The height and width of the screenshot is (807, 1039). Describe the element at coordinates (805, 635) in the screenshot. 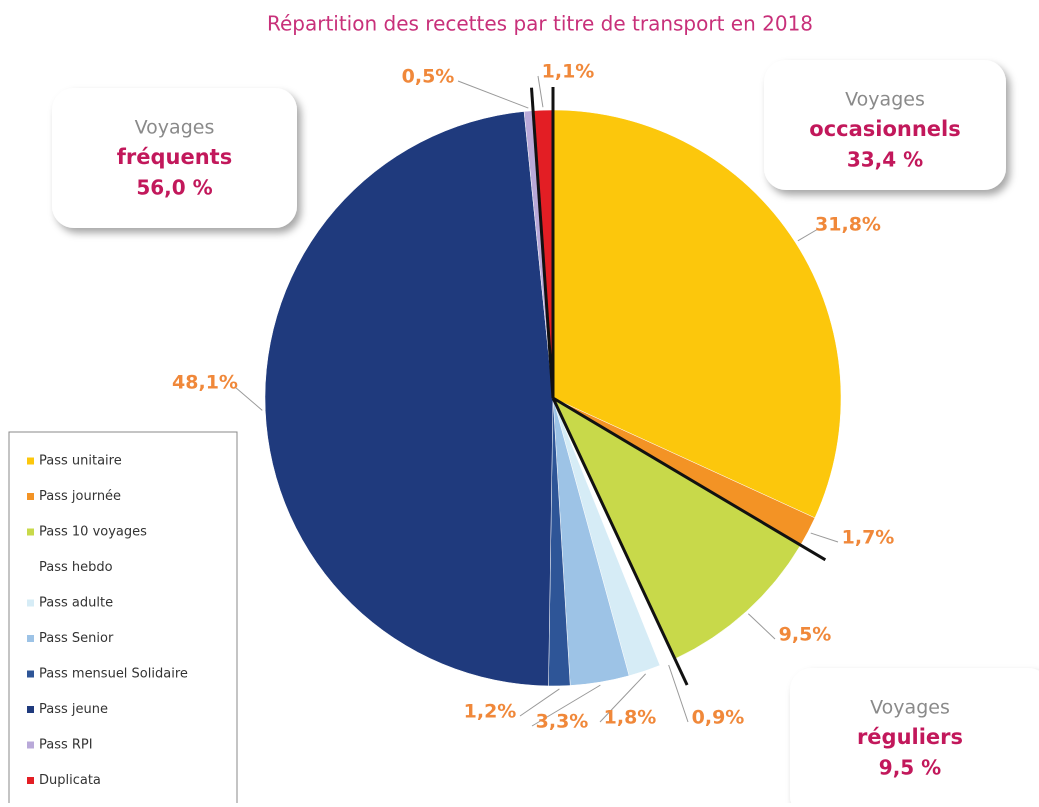

I see `data-label: 9,5%` at that location.